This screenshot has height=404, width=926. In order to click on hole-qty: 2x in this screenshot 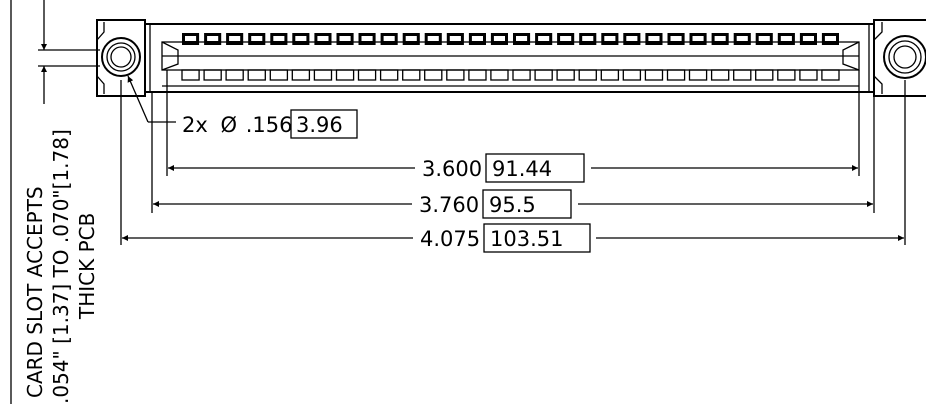, I will do `click(195, 125)`.